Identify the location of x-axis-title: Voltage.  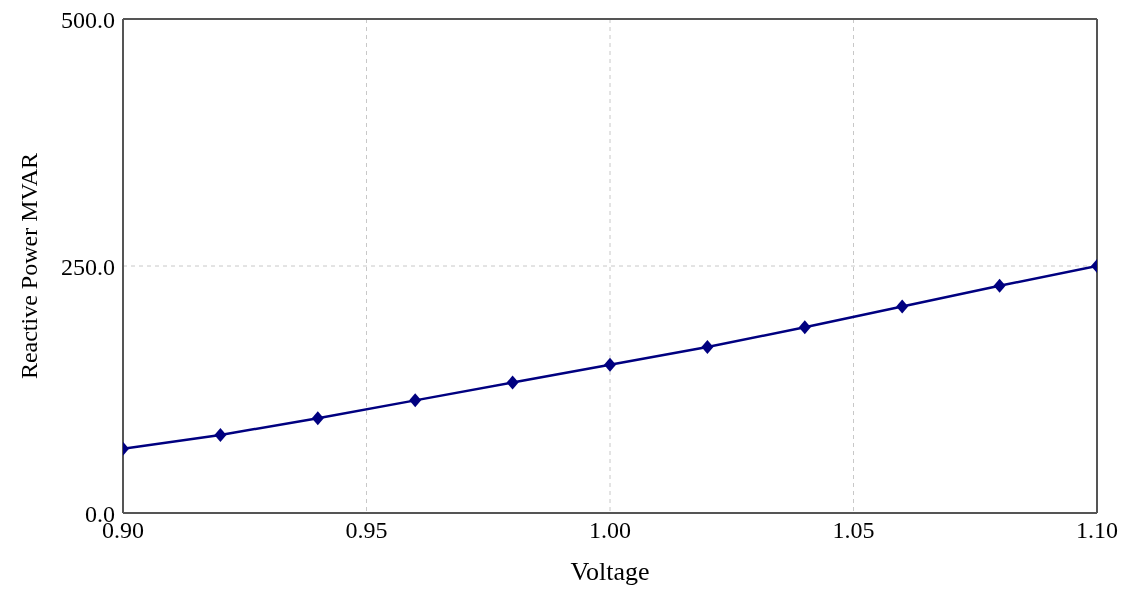
(610, 571).